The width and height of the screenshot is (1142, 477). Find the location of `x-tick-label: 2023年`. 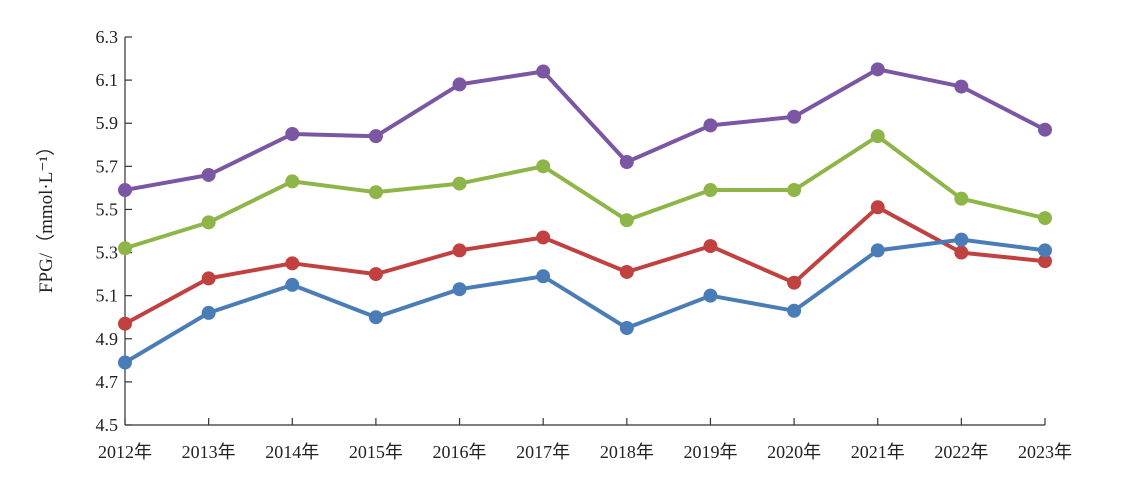

x-tick-label: 2023年 is located at coordinates (1045, 452).